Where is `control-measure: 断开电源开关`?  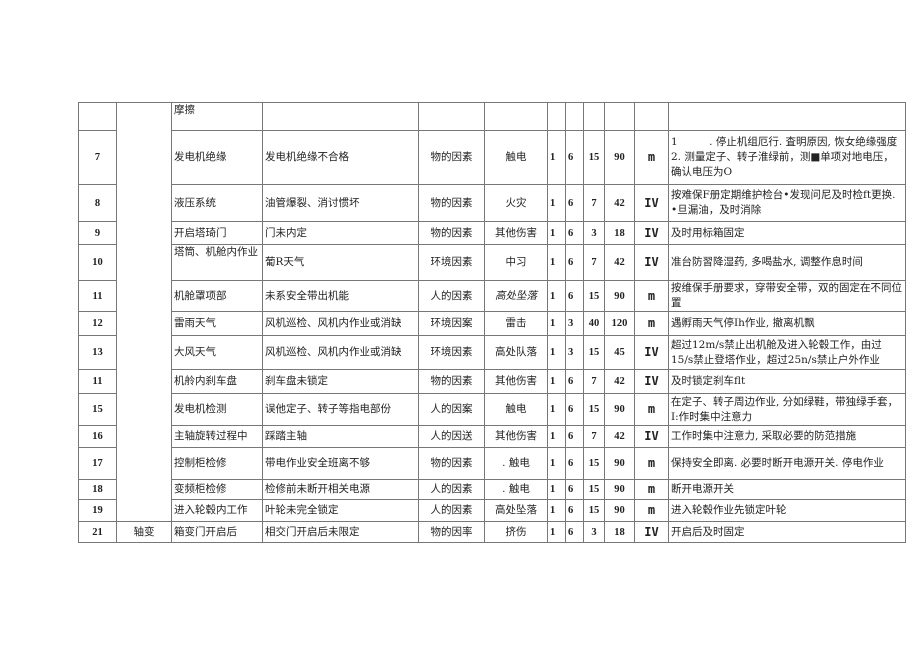
control-measure: 断开电源开关 is located at coordinates (787, 489).